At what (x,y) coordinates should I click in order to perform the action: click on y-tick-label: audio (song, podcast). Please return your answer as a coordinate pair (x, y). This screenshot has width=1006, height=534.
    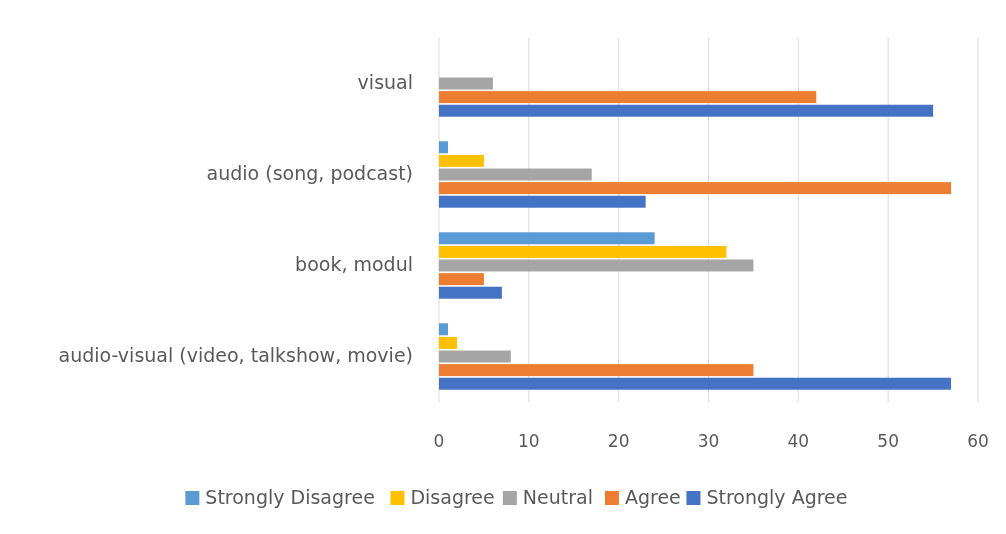
    Looking at the image, I should click on (309, 173).